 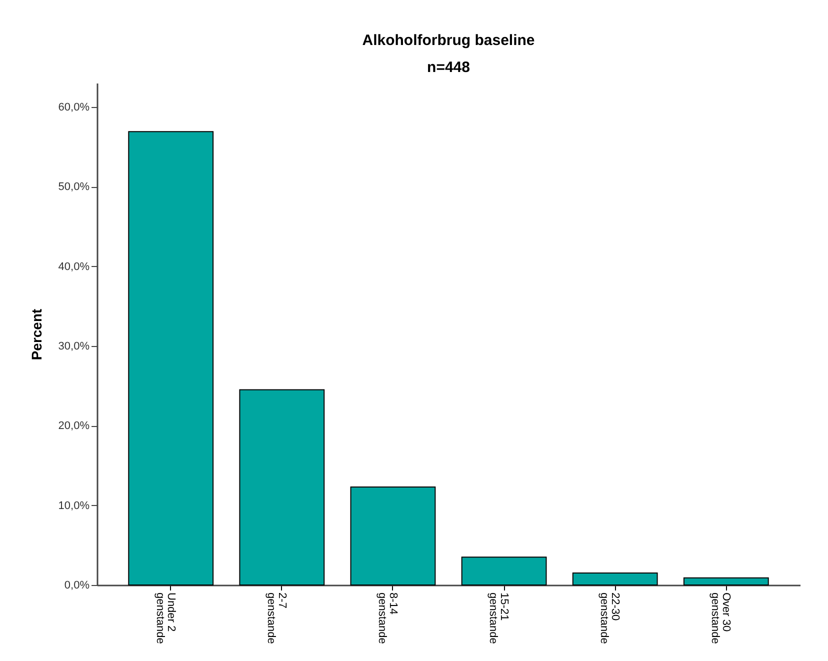 What do you see at coordinates (36, 334) in the screenshot?
I see `y-axis-title: Percent` at bounding box center [36, 334].